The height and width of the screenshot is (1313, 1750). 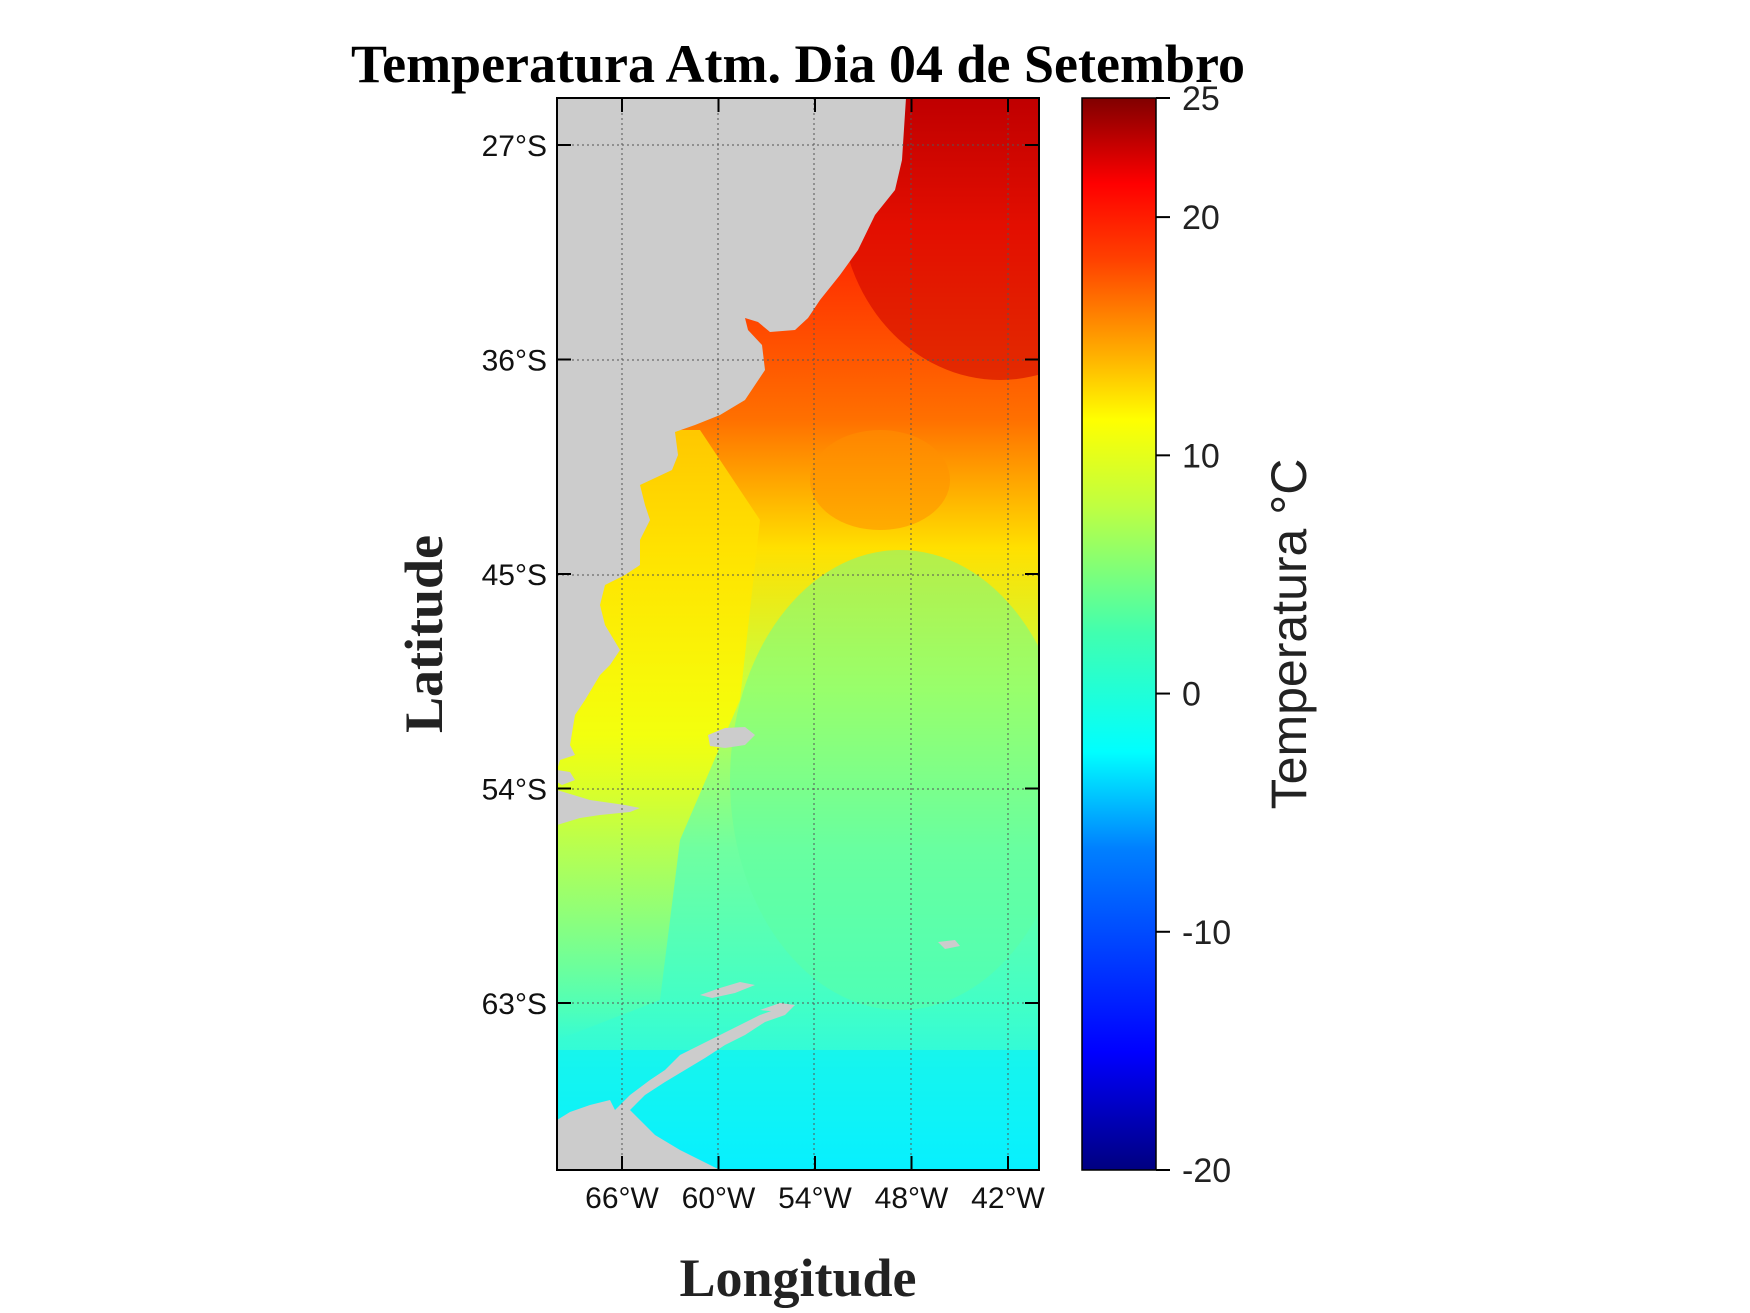 What do you see at coordinates (514, 1004) in the screenshot?
I see `y-tick-label: 63°S` at bounding box center [514, 1004].